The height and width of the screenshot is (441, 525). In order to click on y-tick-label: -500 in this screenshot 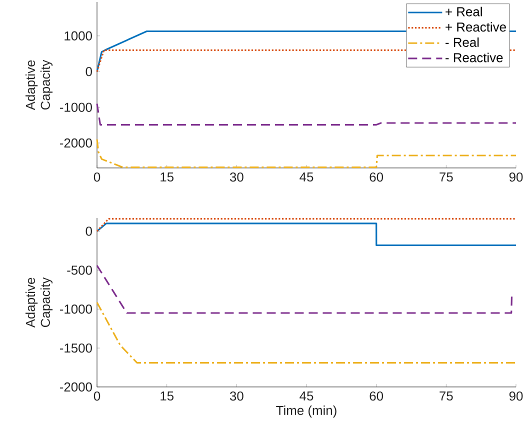, I will do `click(79, 270)`.